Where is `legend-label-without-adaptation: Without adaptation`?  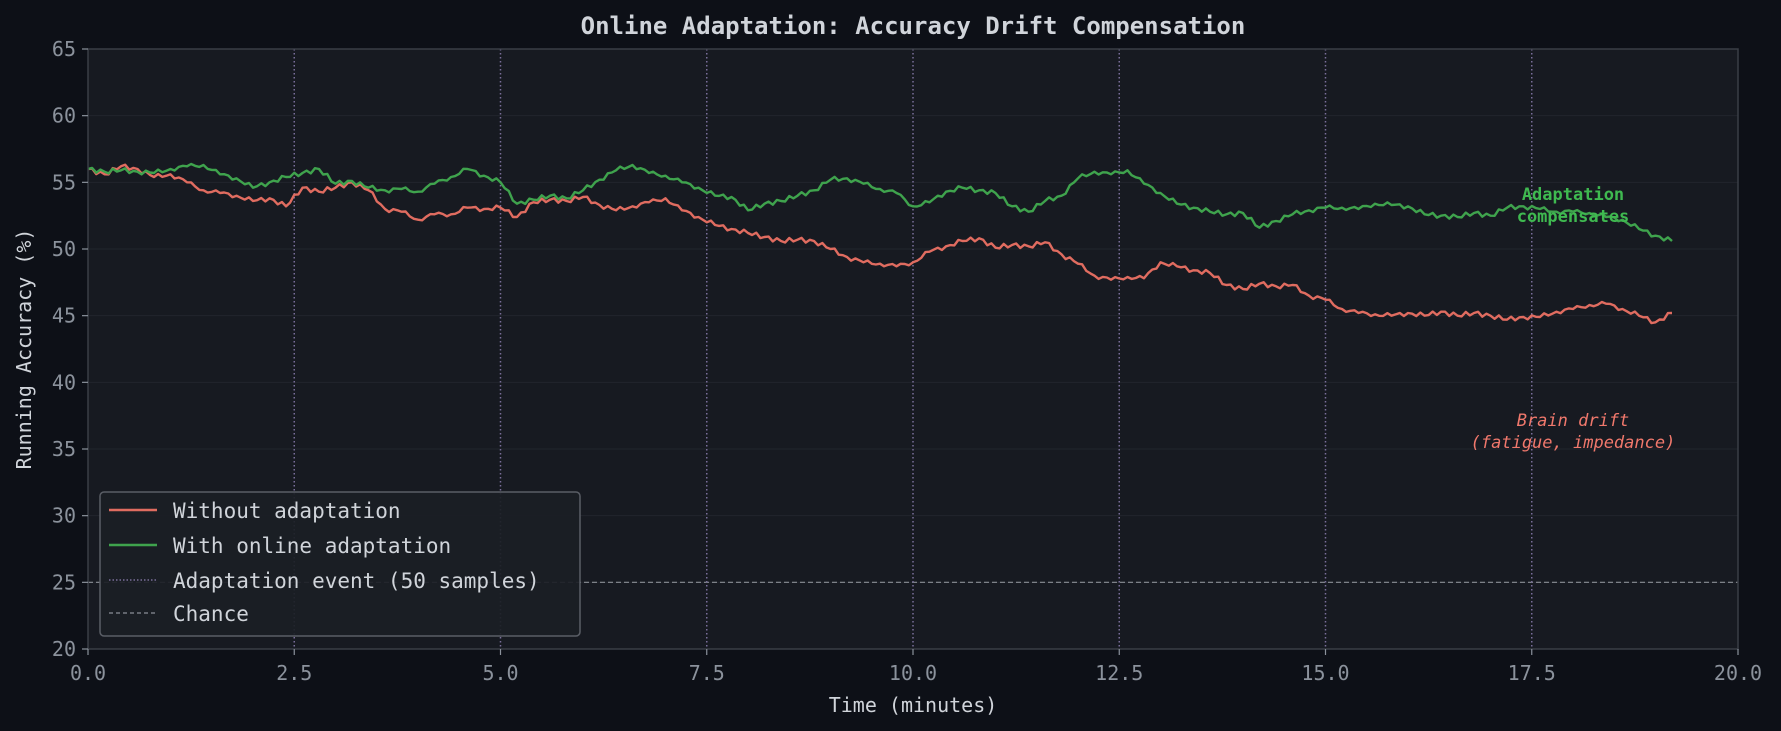
legend-label-without-adaptation: Without adaptation is located at coordinates (287, 511).